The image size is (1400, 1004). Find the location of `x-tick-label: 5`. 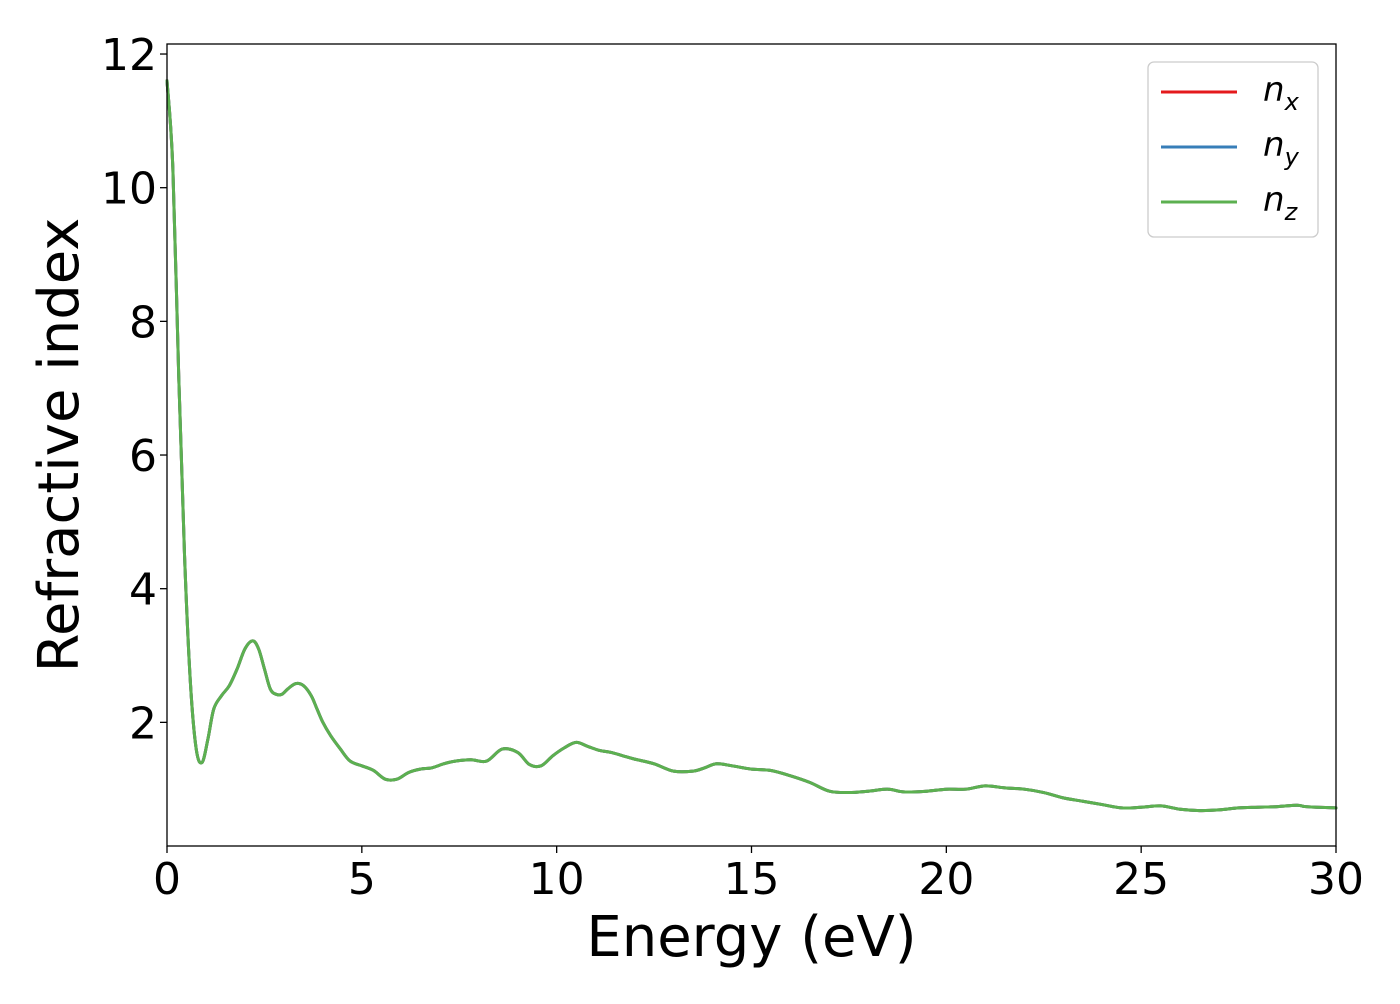

x-tick-label: 5 is located at coordinates (362, 879).